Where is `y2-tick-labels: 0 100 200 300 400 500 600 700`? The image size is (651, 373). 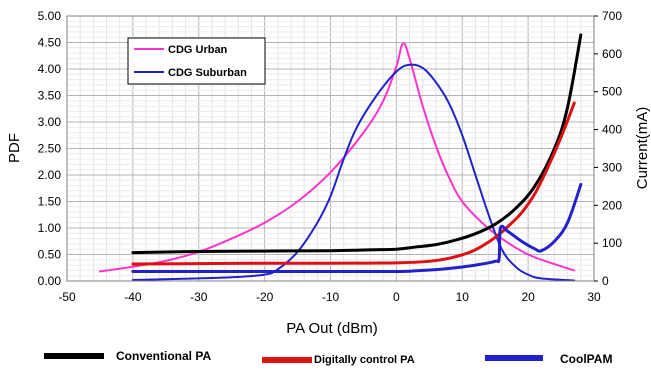
y2-tick-labels: 0 100 200 300 400 500 600 700 is located at coordinates (608, 148).